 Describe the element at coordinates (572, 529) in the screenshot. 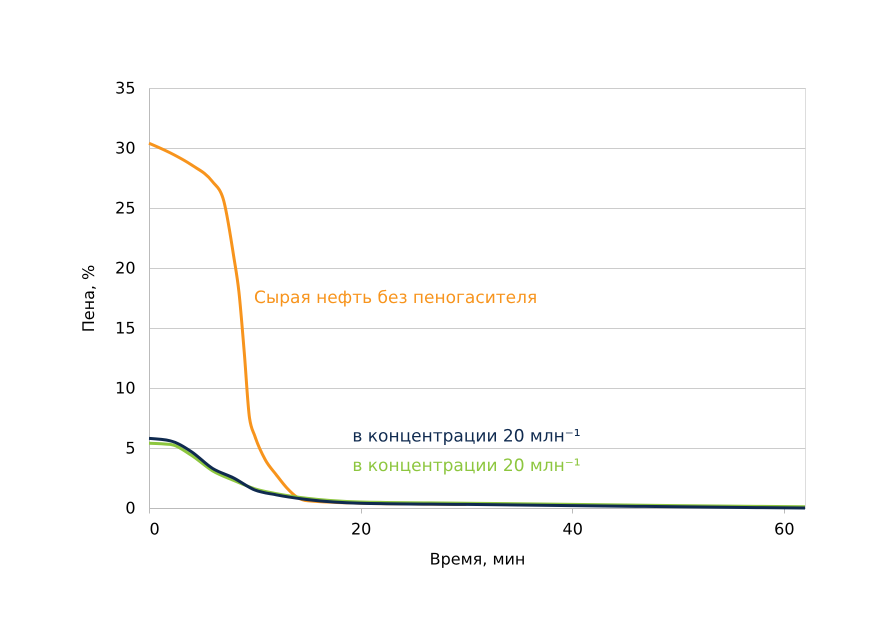

I see `x-tick-label: 40` at that location.